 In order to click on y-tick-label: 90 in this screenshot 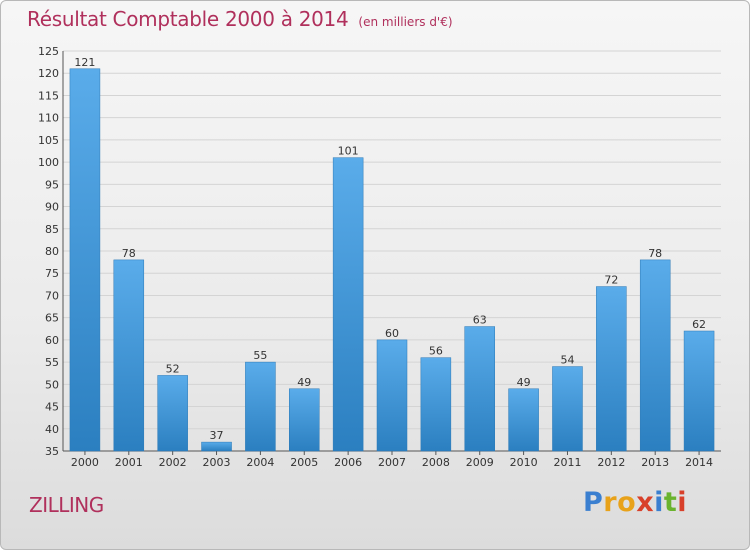, I will do `click(52, 207)`.